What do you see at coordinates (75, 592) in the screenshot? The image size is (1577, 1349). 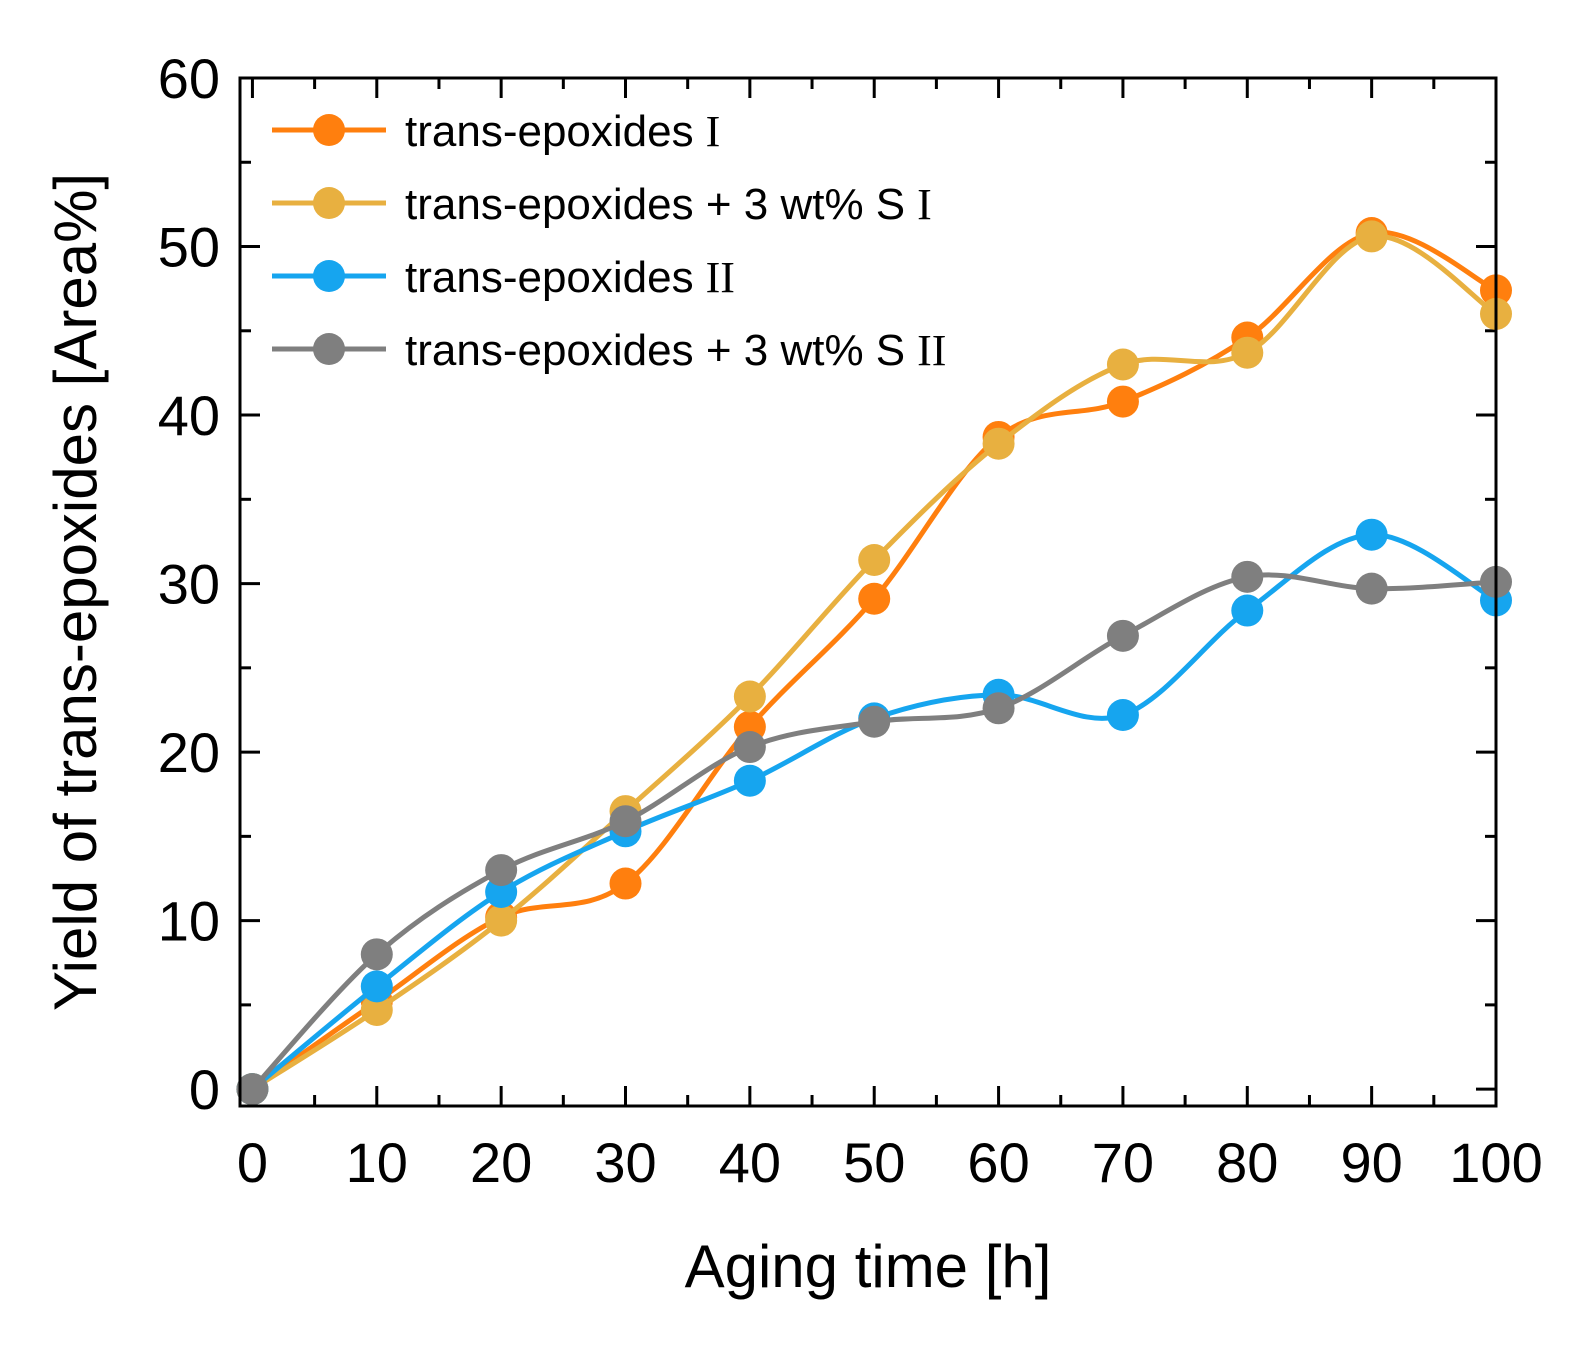 I see `y-axis-title: Yield of trans-epoxides [Area%]` at bounding box center [75, 592].